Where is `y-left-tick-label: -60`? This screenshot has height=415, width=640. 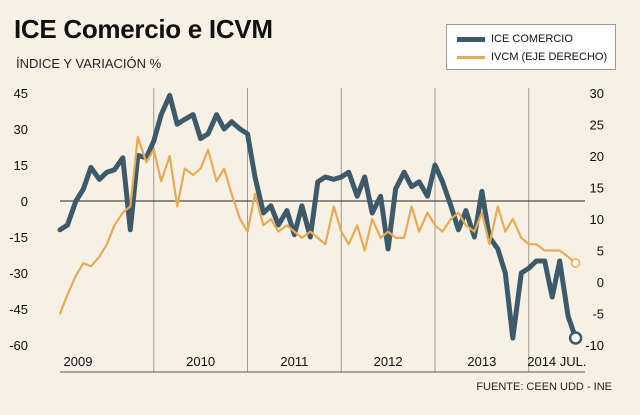 y-left-tick-label: -60 is located at coordinates (18, 345).